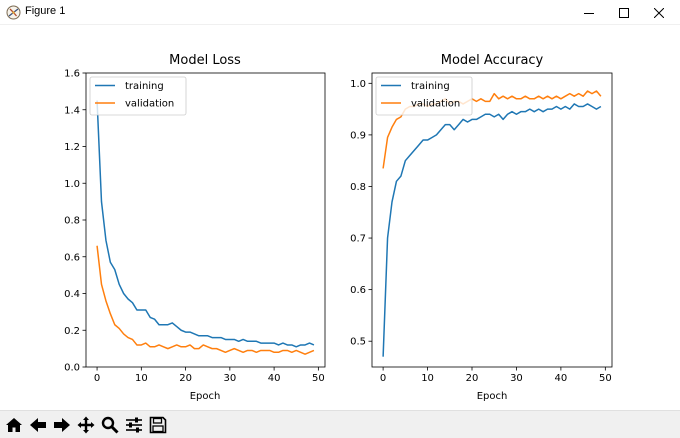 The height and width of the screenshot is (438, 680). Describe the element at coordinates (205, 396) in the screenshot. I see `loss-x-axis-label: Epoch` at that location.